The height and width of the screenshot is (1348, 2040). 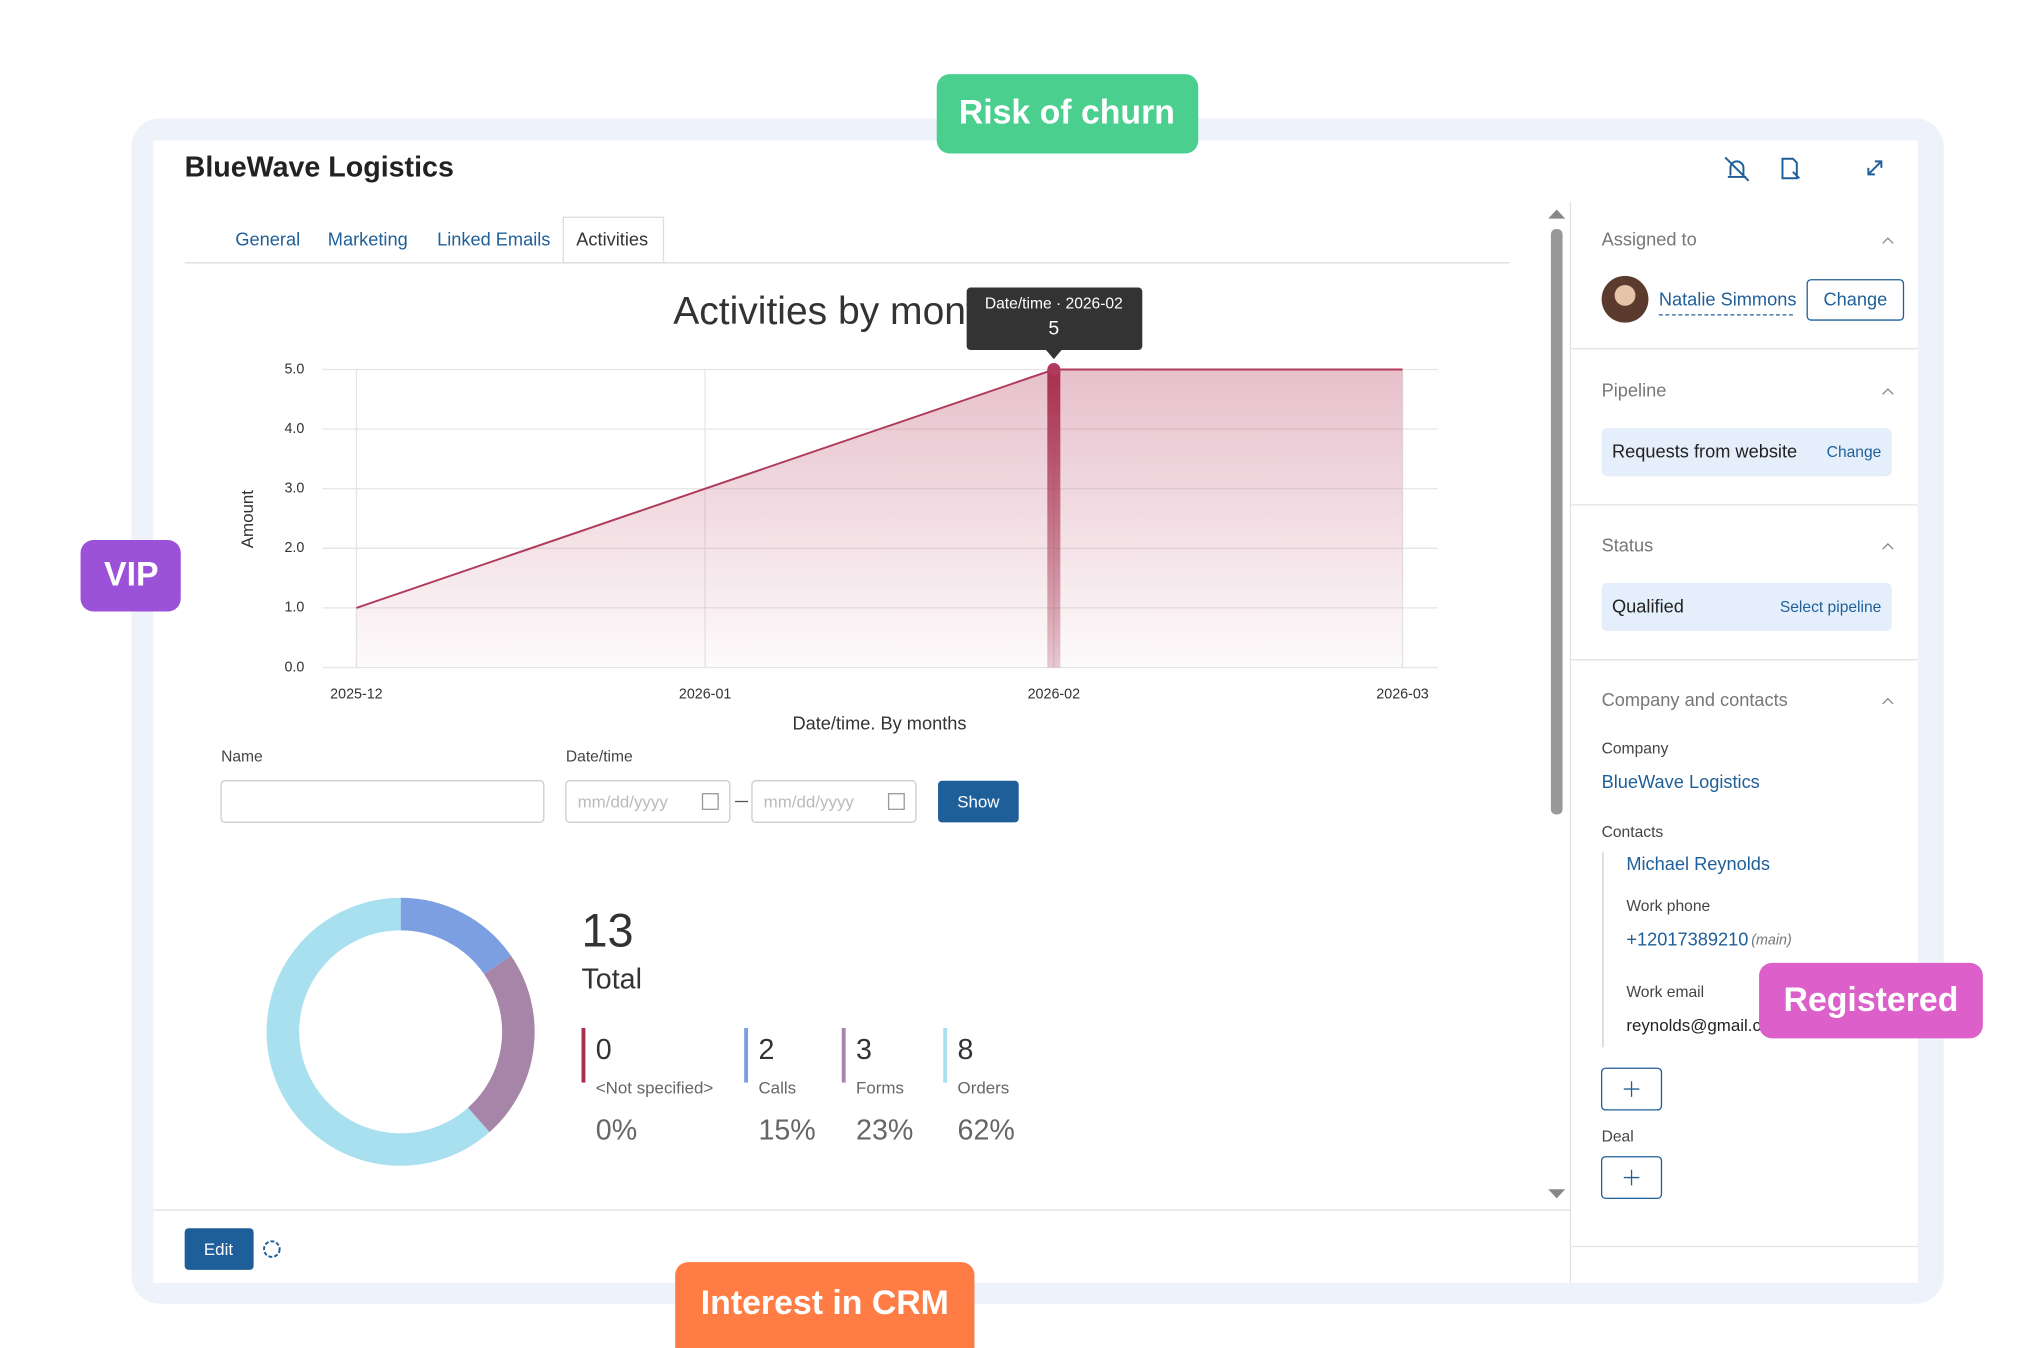 I want to click on show-button, so click(x=978, y=801).